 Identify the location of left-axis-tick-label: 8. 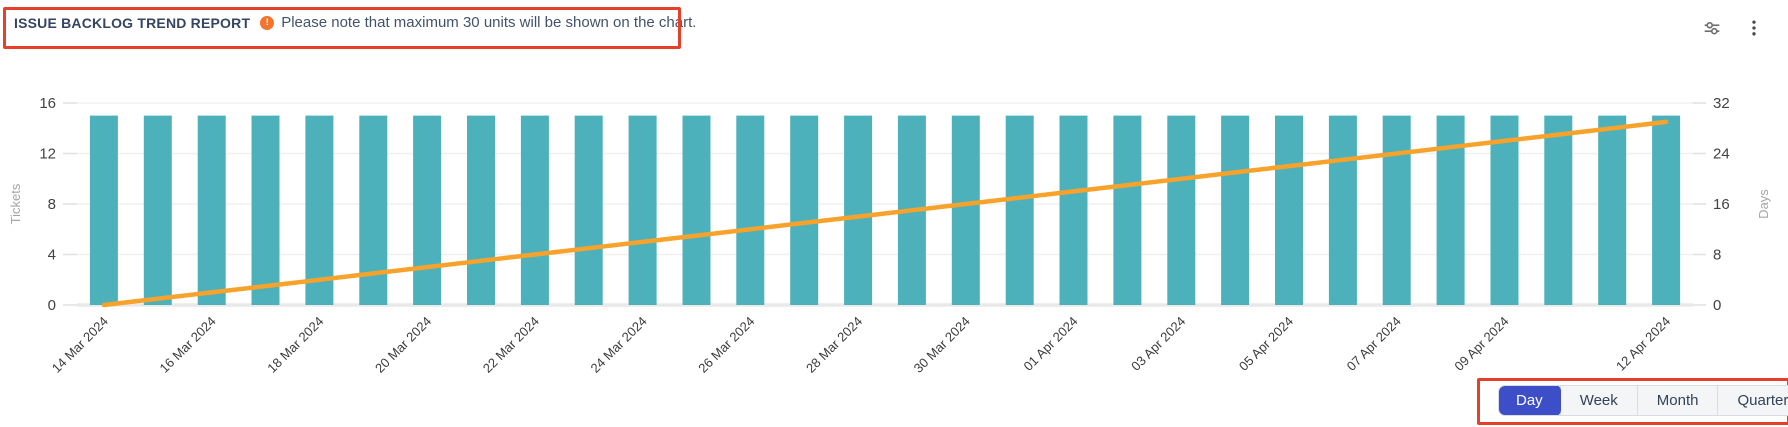
(52, 204).